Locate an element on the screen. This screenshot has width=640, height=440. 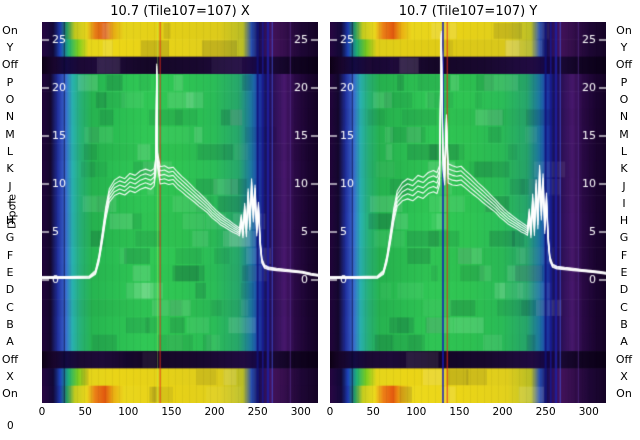
corner-tick-label: 0 is located at coordinates (10, 426).